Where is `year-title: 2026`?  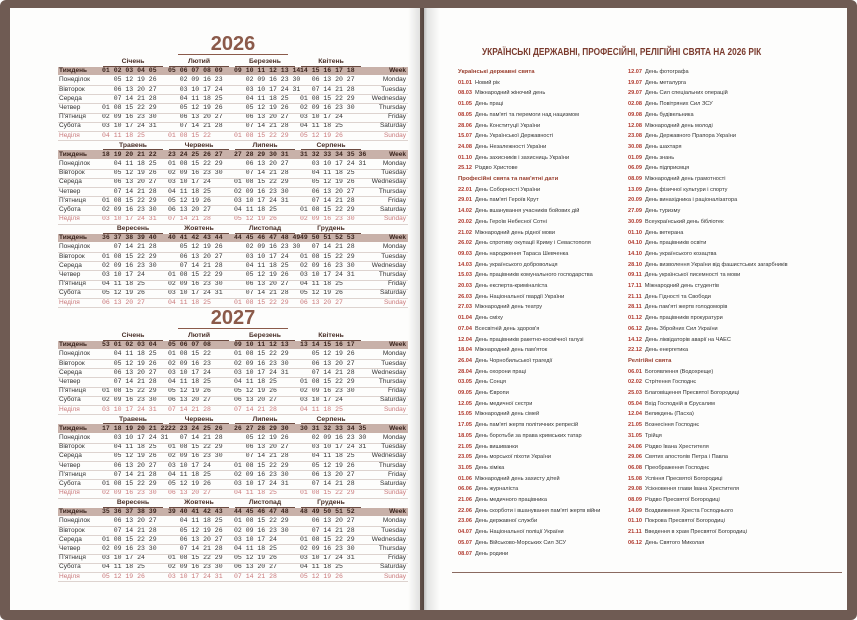
year-title: 2026 is located at coordinates (233, 44).